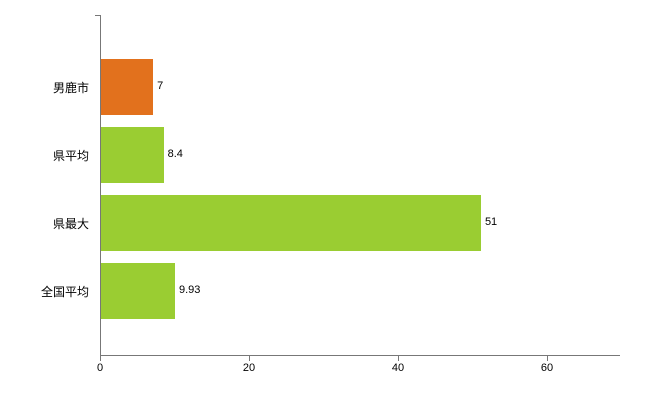  Describe the element at coordinates (249, 368) in the screenshot. I see `x-tick-label: 20` at that location.